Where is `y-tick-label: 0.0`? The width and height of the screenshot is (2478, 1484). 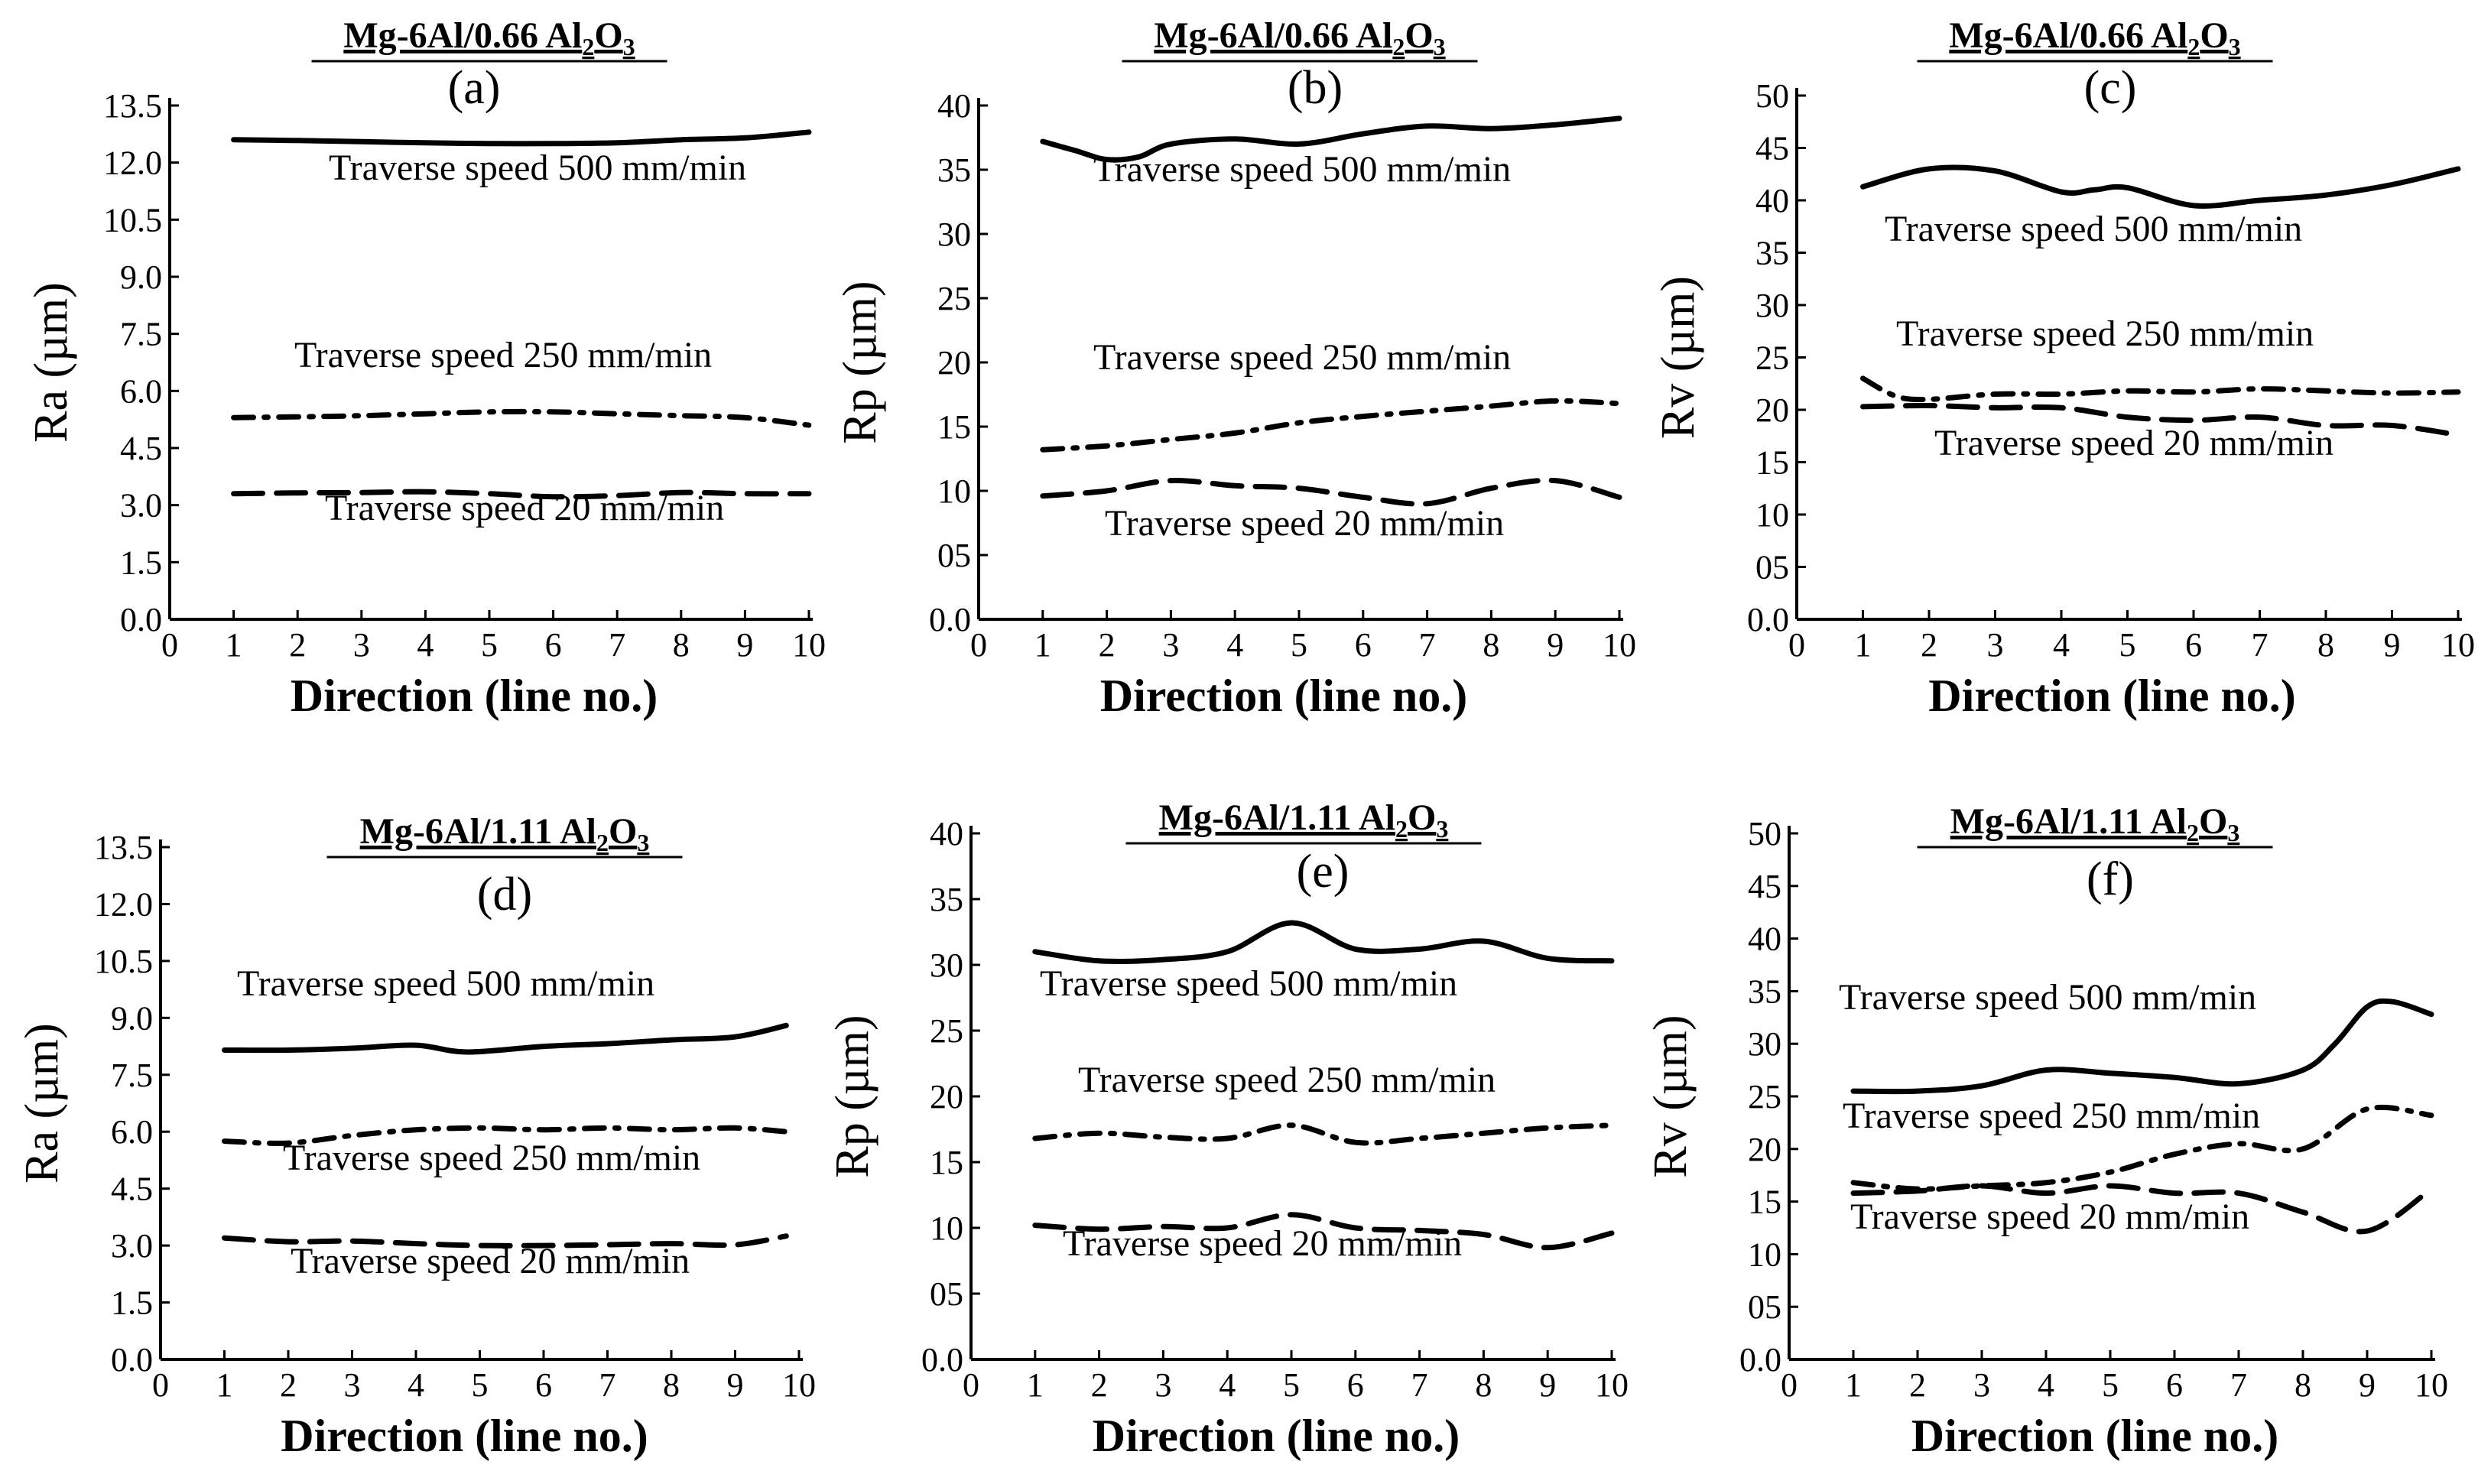 y-tick-label: 0.0 is located at coordinates (141, 619).